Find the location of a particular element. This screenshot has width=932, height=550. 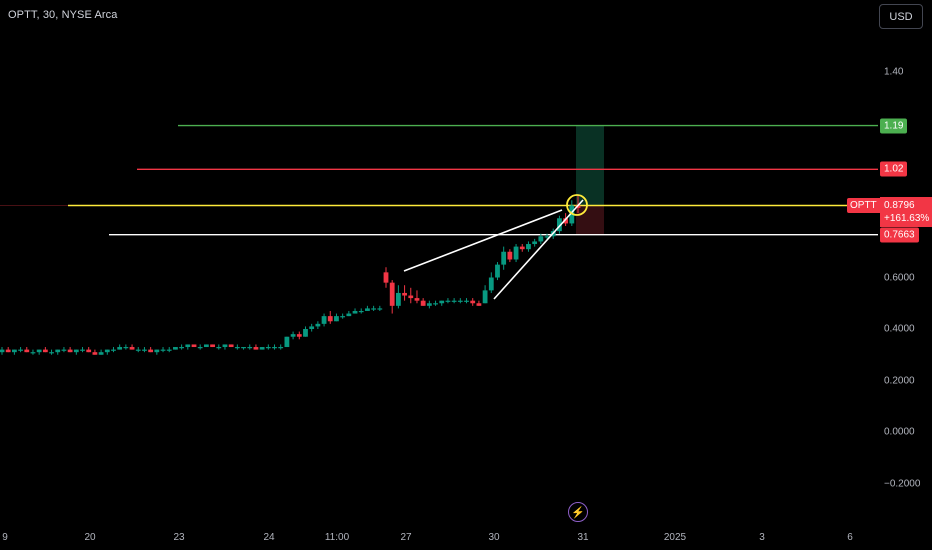

lightning-icon: ⚡ is located at coordinates (578, 512).